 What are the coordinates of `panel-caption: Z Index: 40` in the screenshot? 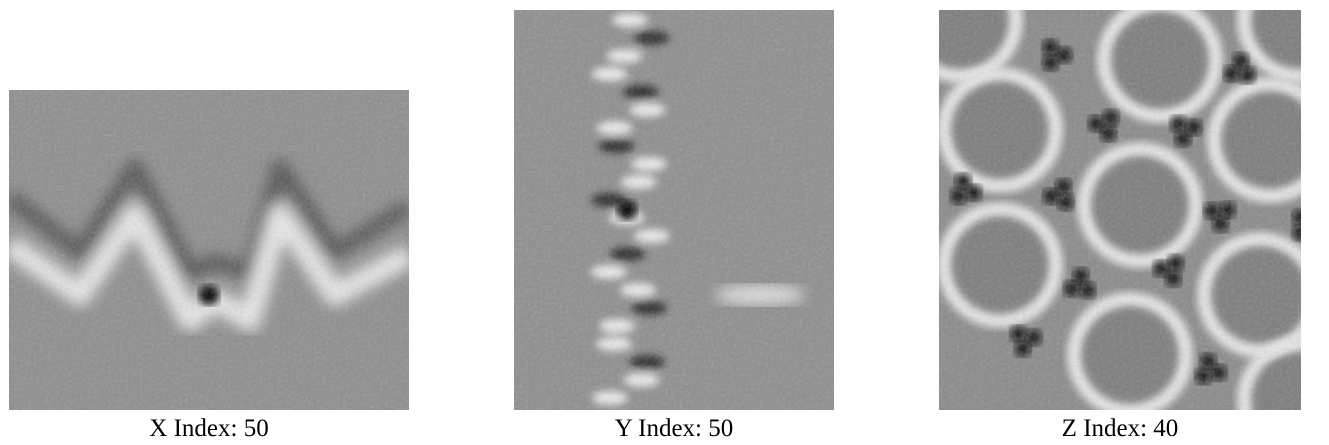 It's located at (1120, 428).